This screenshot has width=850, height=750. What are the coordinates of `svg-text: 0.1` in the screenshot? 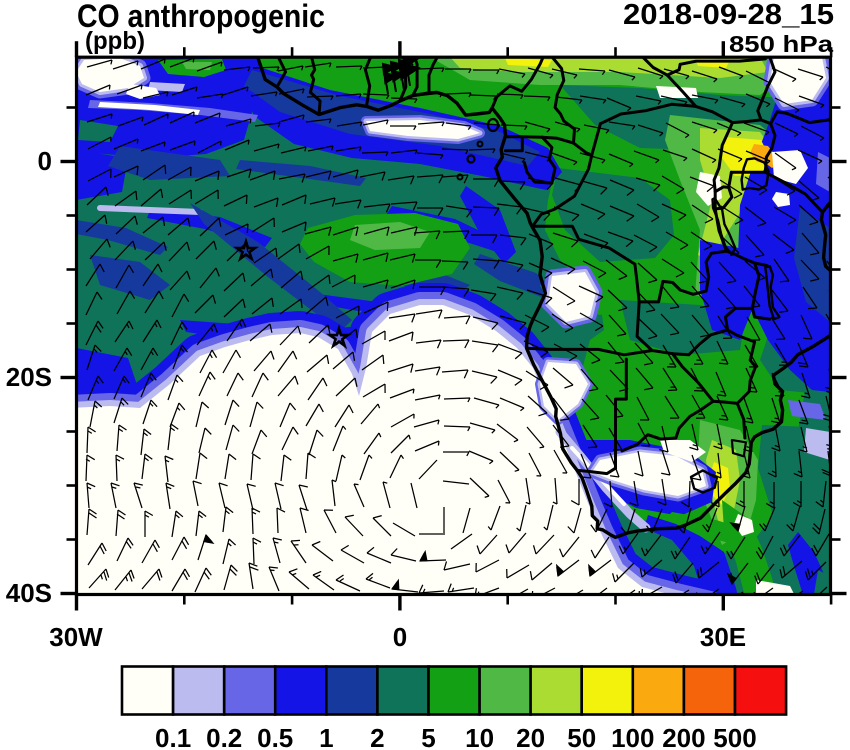 It's located at (173, 736).